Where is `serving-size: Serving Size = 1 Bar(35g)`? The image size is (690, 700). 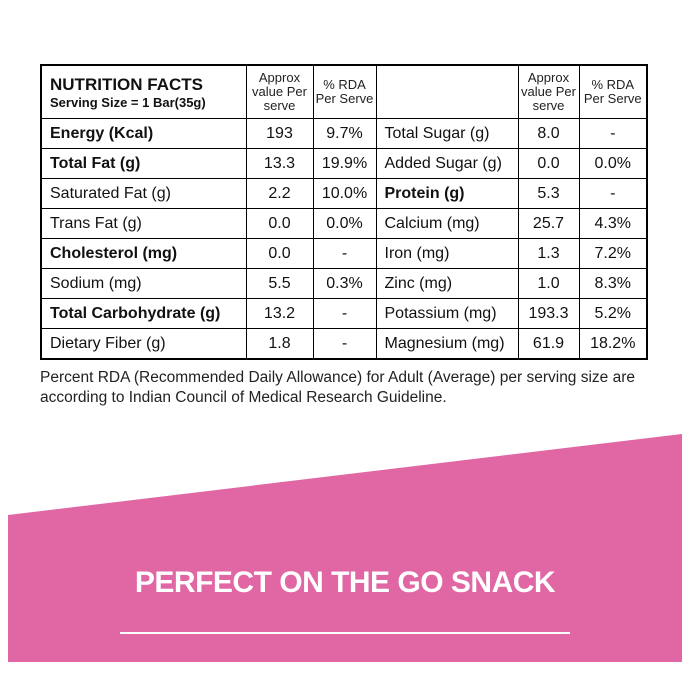
serving-size: Serving Size = 1 Bar(35g) is located at coordinates (128, 102).